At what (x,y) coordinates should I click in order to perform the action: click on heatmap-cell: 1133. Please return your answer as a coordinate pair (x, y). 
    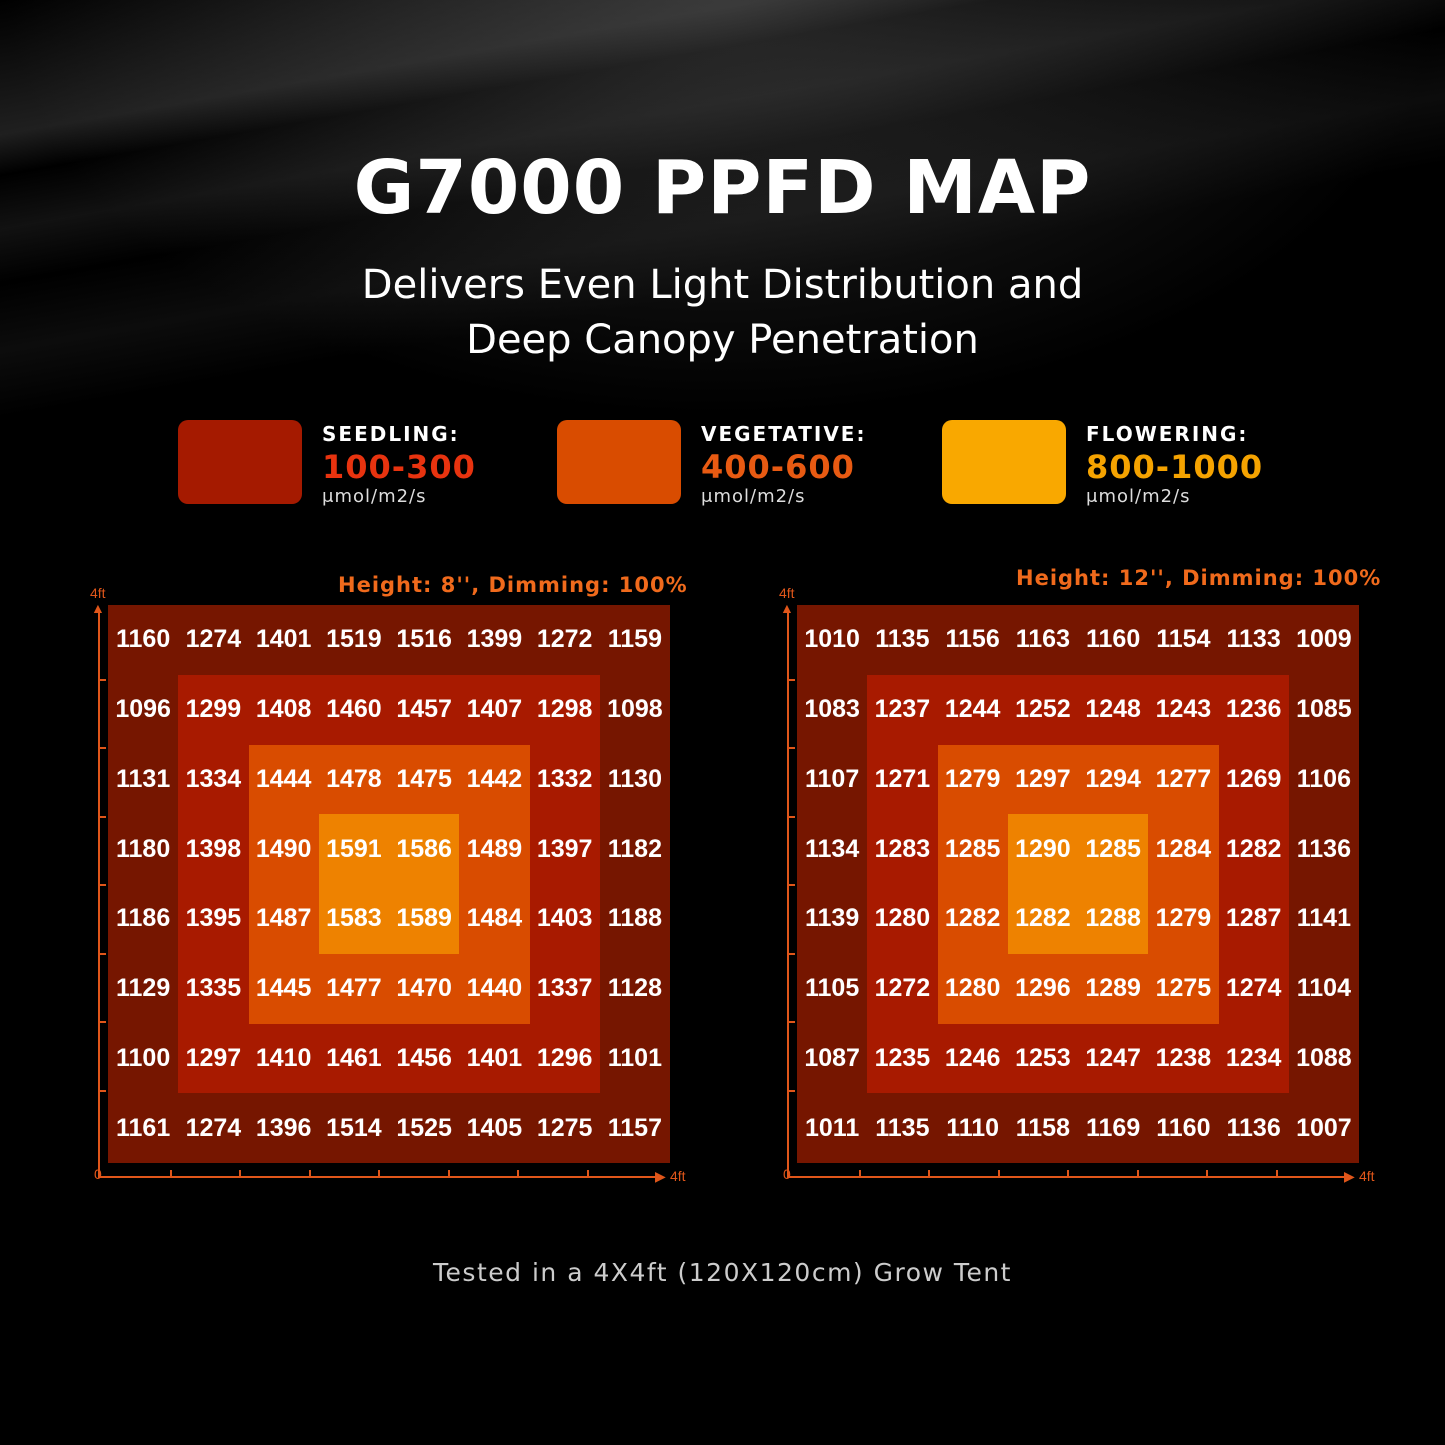
    Looking at the image, I should click on (1253, 640).